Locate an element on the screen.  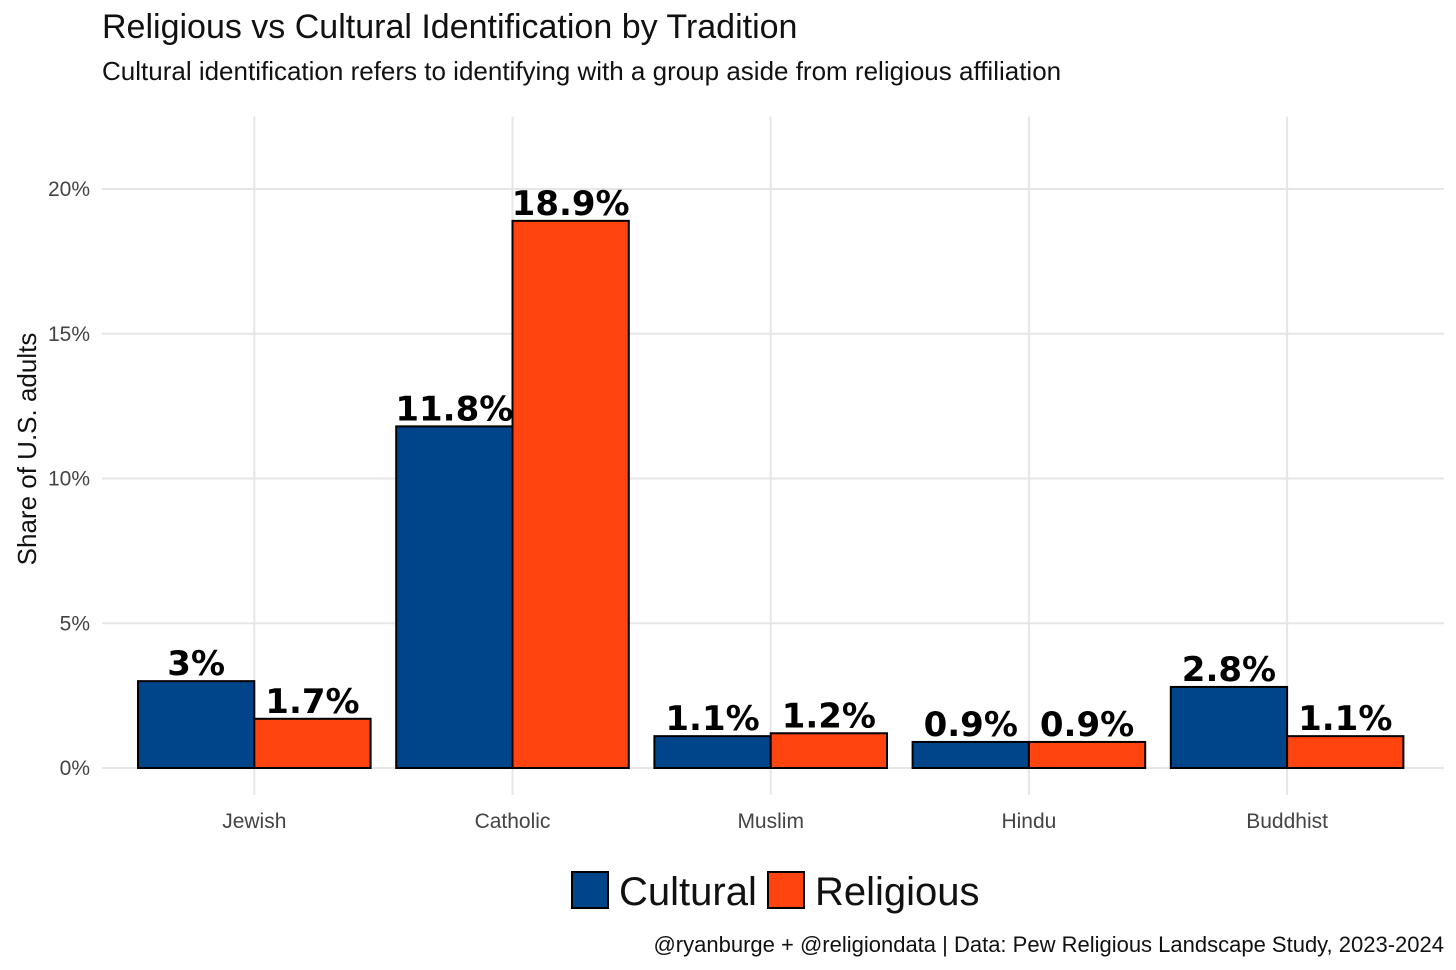
bar-cultural-jewish is located at coordinates (196, 725).